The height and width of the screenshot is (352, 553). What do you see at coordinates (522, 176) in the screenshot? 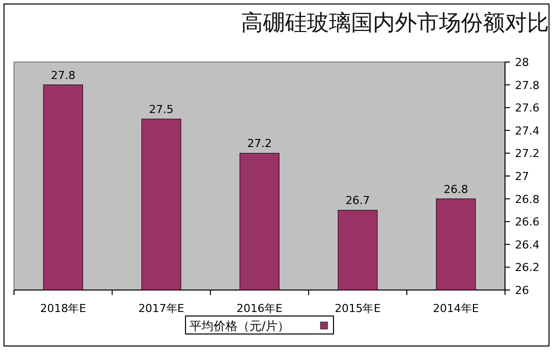
I see `y-tick-label: 27` at bounding box center [522, 176].